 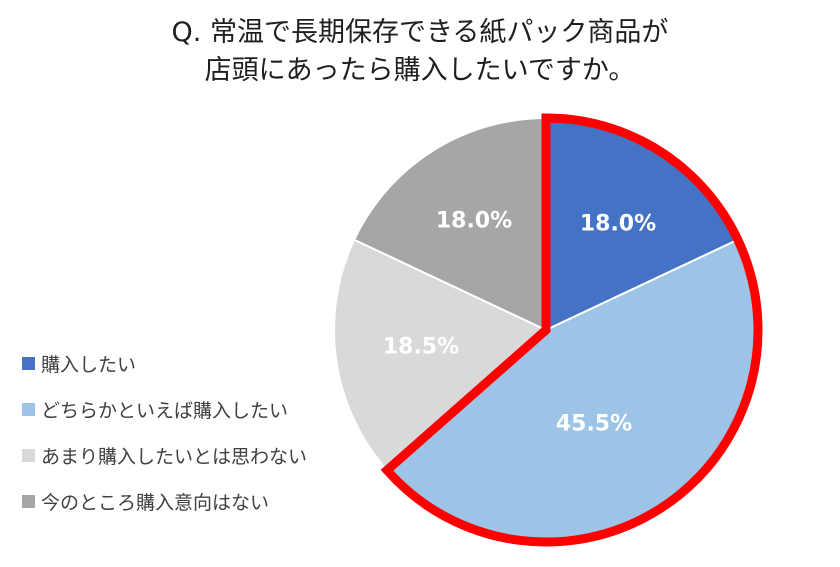 I want to click on legend-item-no-intent: 今のところ購入意向はない, so click(x=164, y=501).